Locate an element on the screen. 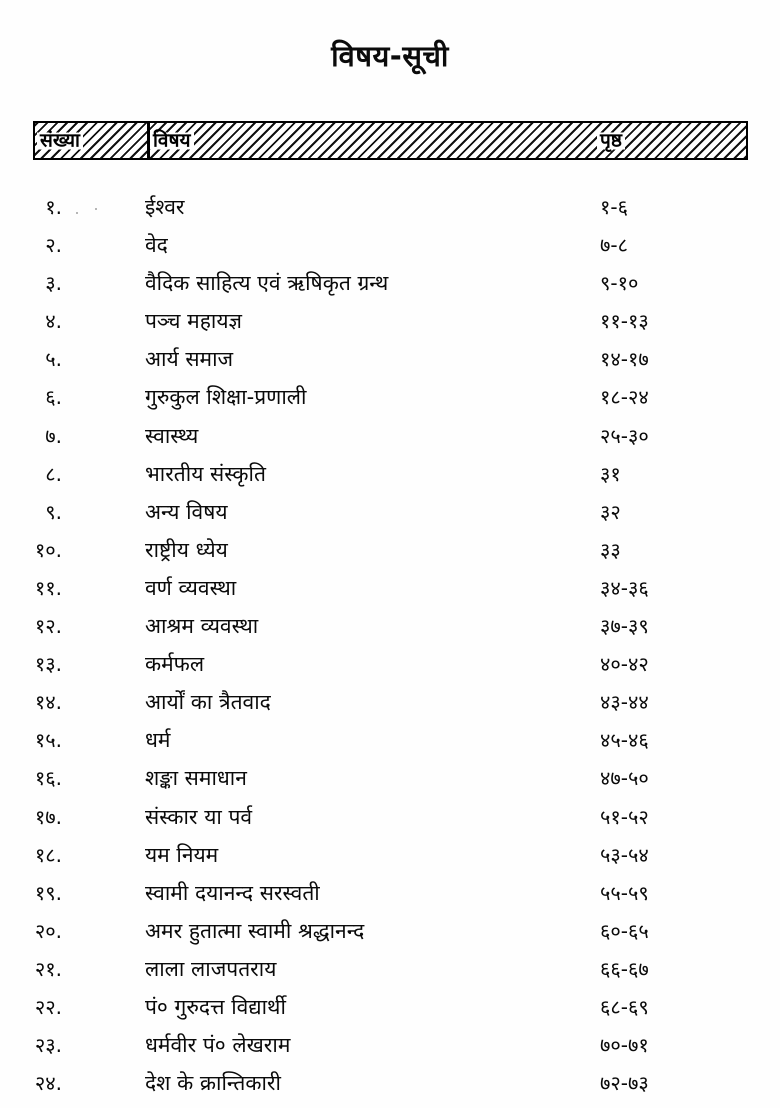 The width and height of the screenshot is (780, 1108). row-subject: देश के क्रान्तिकारी is located at coordinates (213, 1083).